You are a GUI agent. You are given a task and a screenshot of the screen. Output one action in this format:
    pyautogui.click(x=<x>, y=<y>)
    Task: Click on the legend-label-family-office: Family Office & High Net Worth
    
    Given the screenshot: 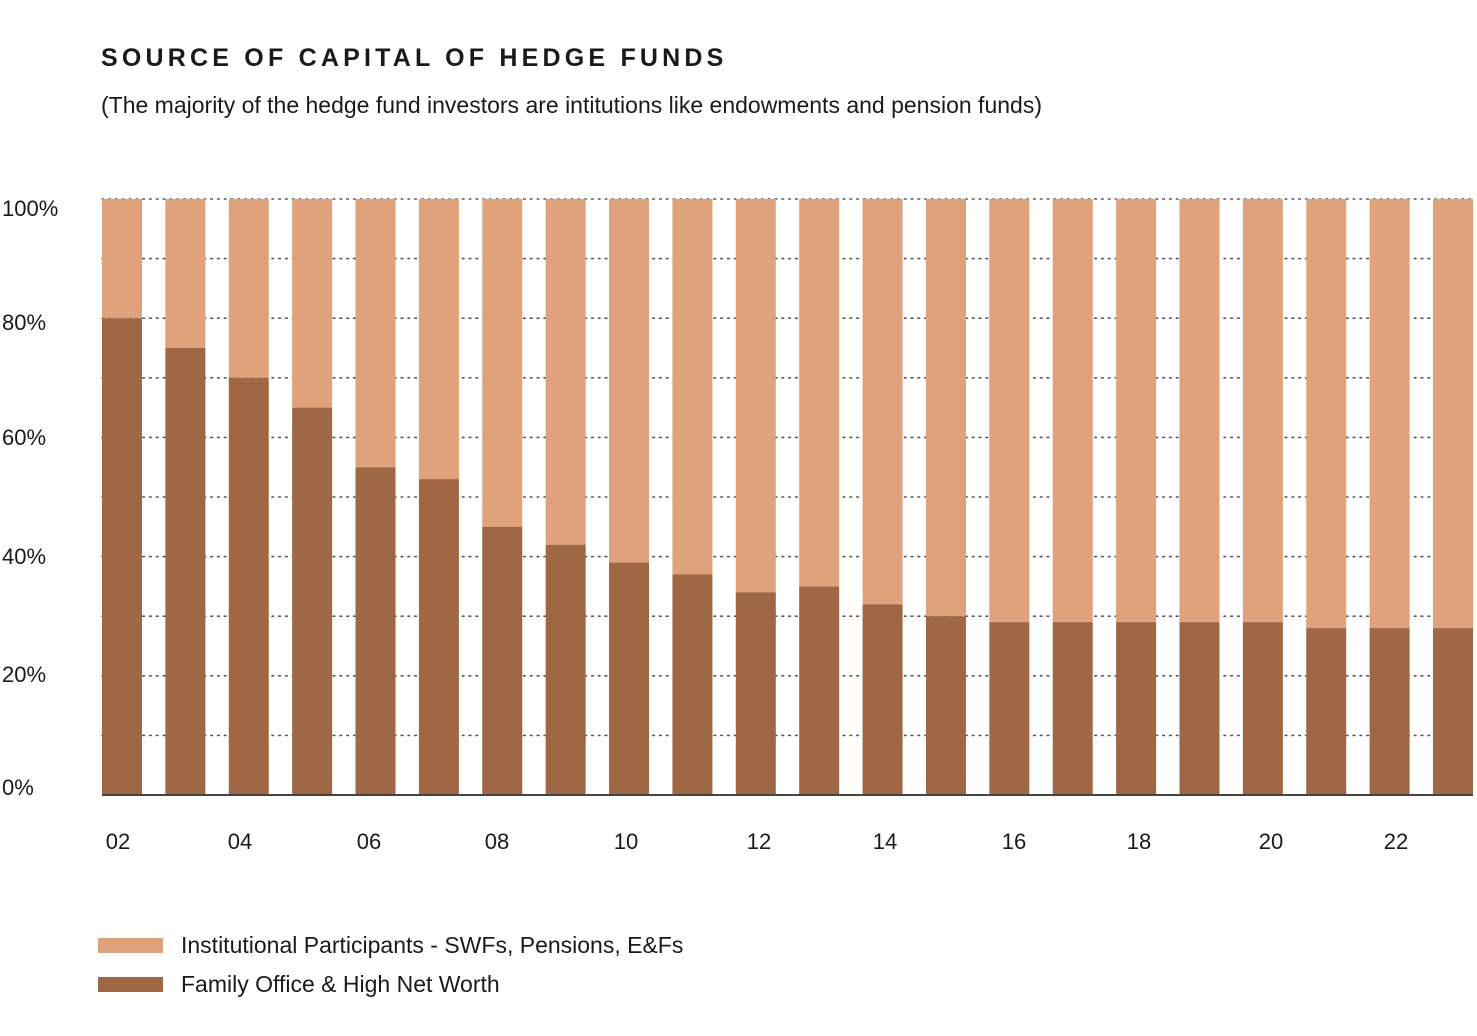 What is the action you would take?
    pyautogui.click(x=340, y=984)
    